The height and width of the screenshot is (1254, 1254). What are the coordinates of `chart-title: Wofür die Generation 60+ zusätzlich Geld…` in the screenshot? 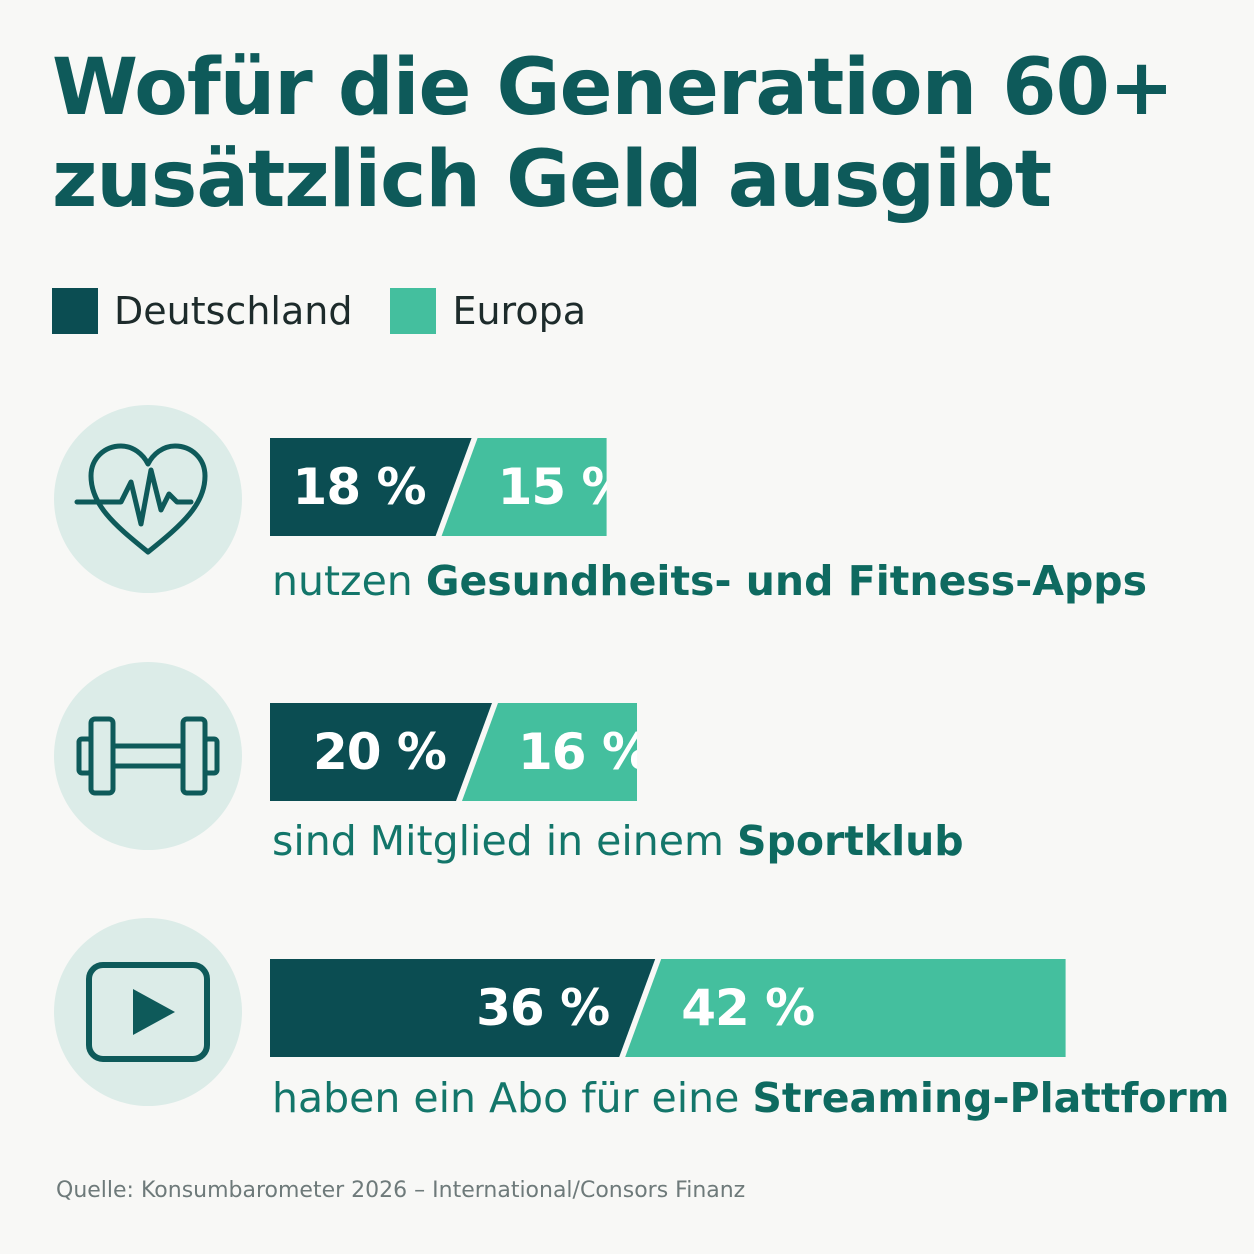 It's located at (642, 134).